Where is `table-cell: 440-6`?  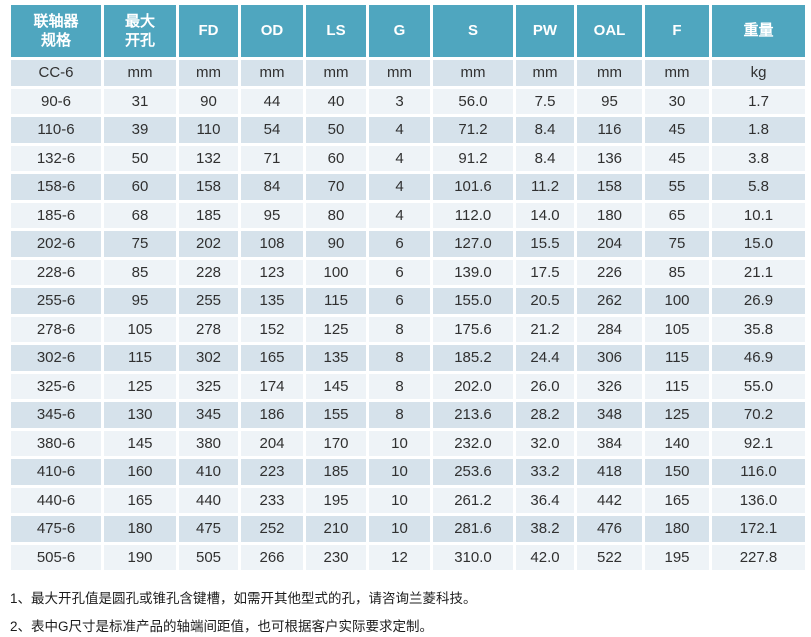
table-cell: 440-6 is located at coordinates (56, 500).